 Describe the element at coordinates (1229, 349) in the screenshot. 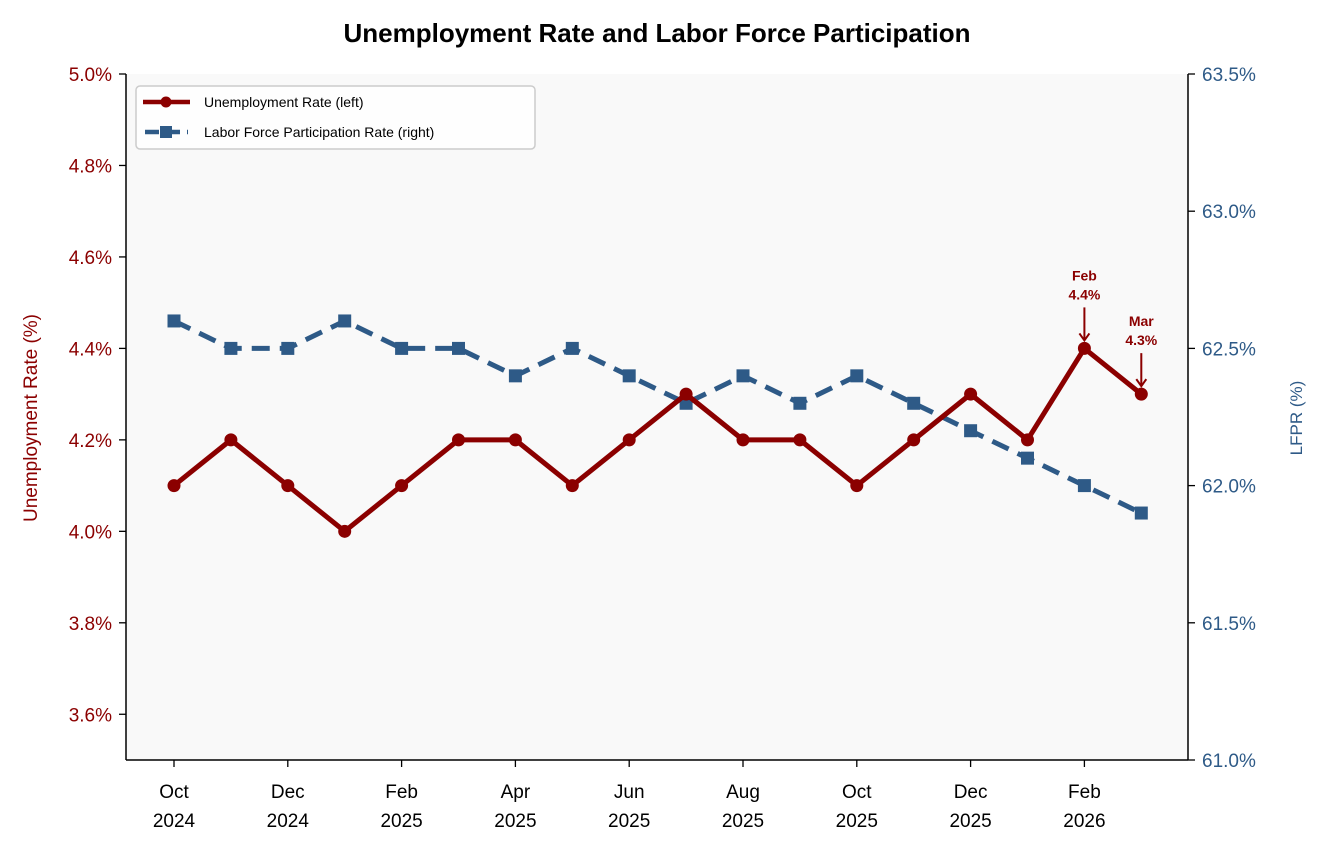

I see `y-tick-label-right: 62.5%` at that location.